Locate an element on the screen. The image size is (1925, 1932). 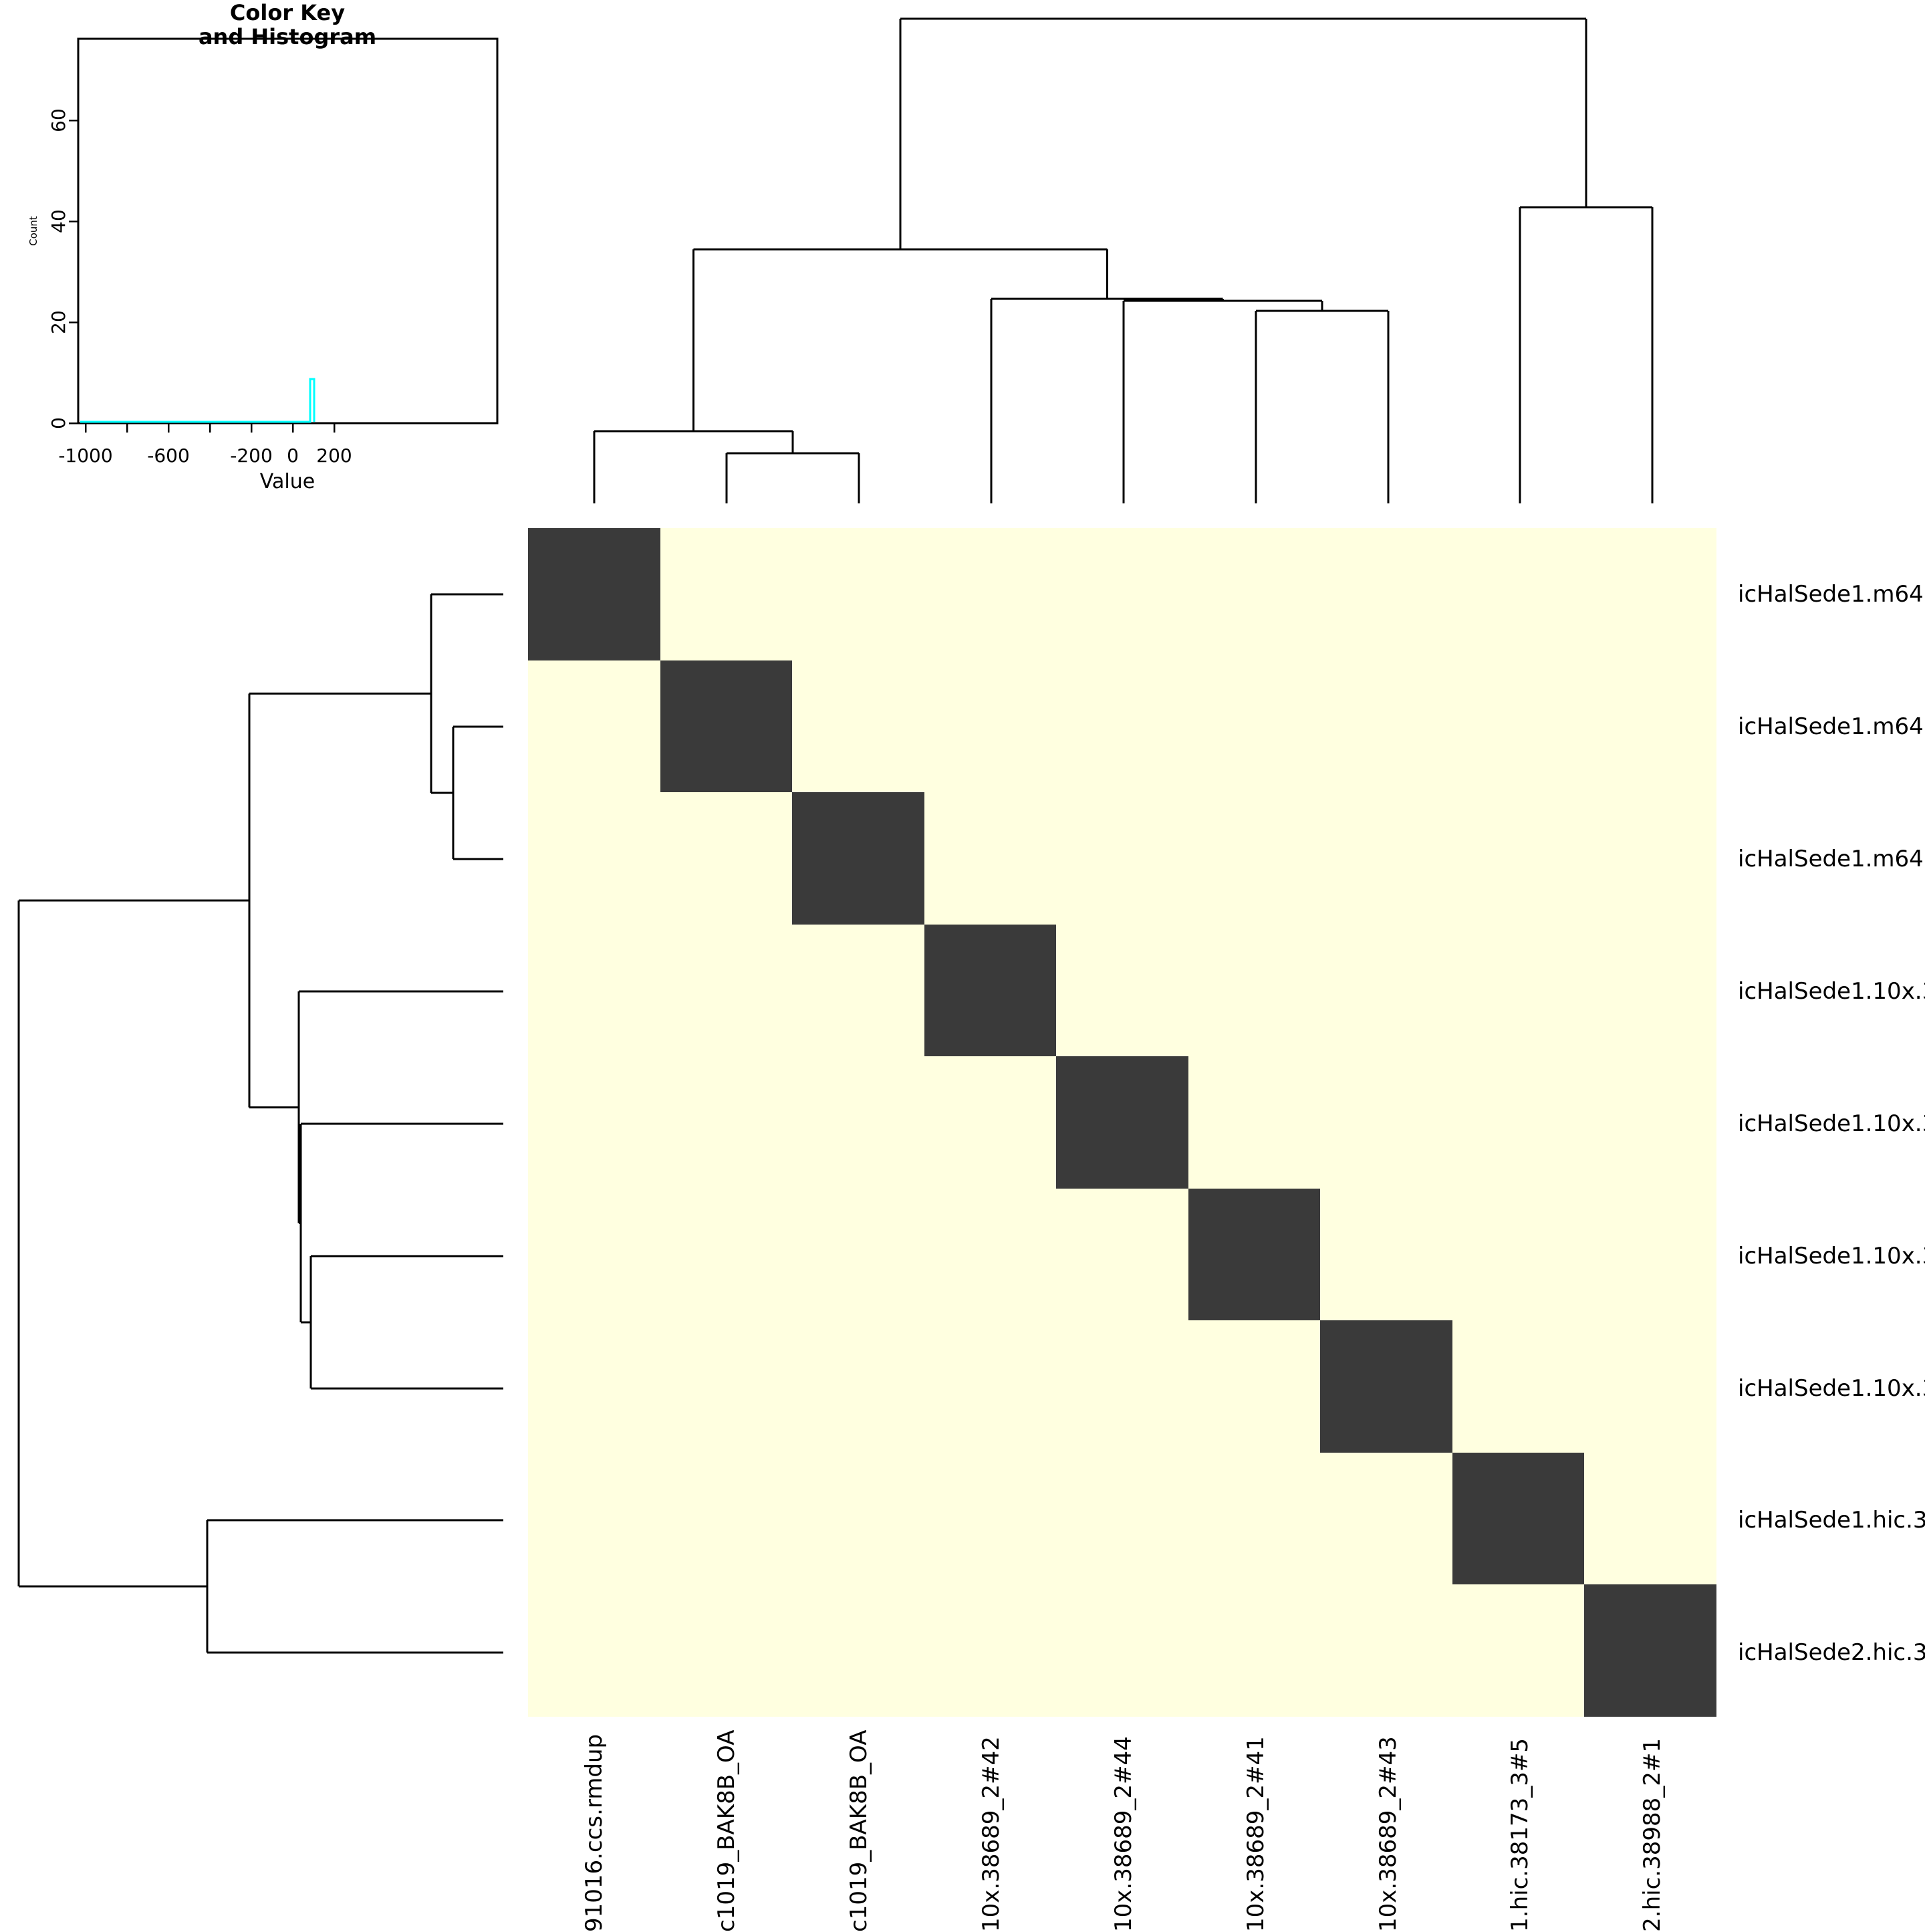
row-label: icHalSede1.m642 is located at coordinates (1832, 859).